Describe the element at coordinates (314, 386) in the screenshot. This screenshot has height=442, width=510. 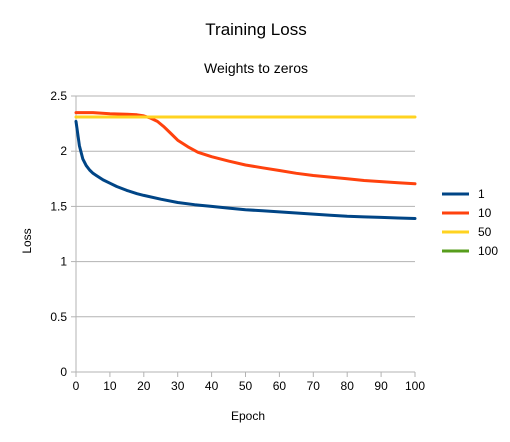
I see `x-tick-label: 70` at that location.